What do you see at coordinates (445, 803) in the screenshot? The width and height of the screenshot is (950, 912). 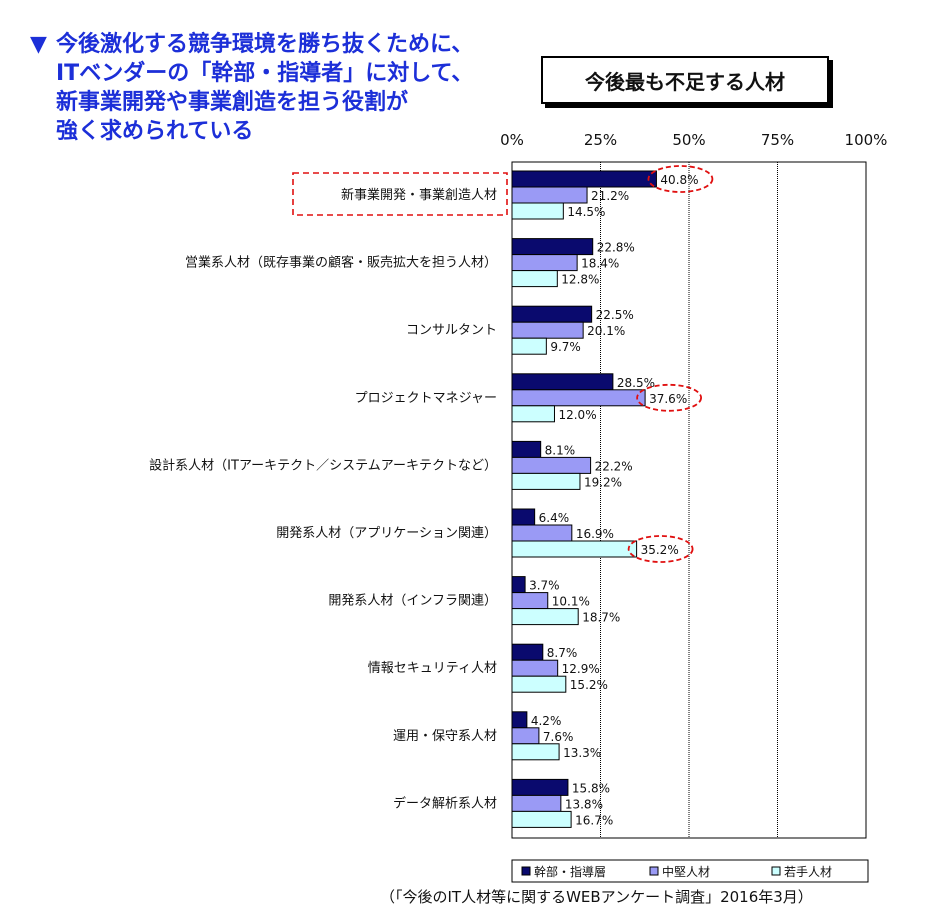 I see `category-label: データ解析系人材` at bounding box center [445, 803].